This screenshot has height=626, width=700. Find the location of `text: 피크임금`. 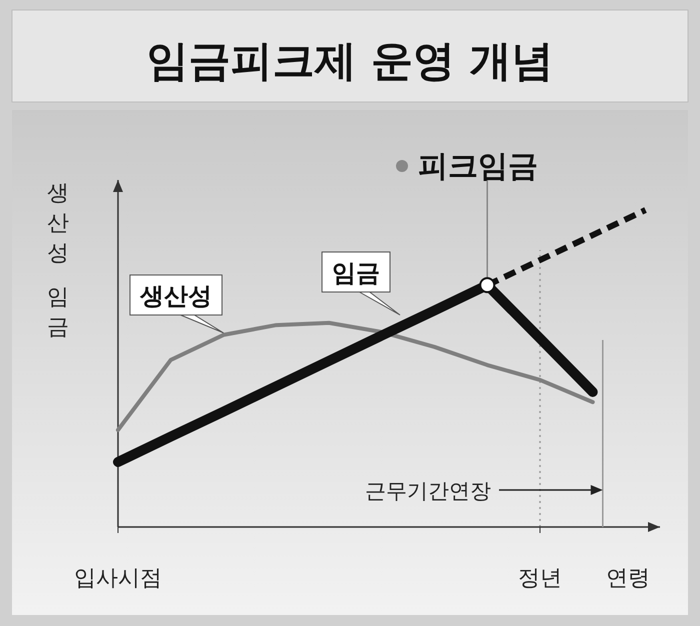

text: 피크임금 is located at coordinates (478, 166).